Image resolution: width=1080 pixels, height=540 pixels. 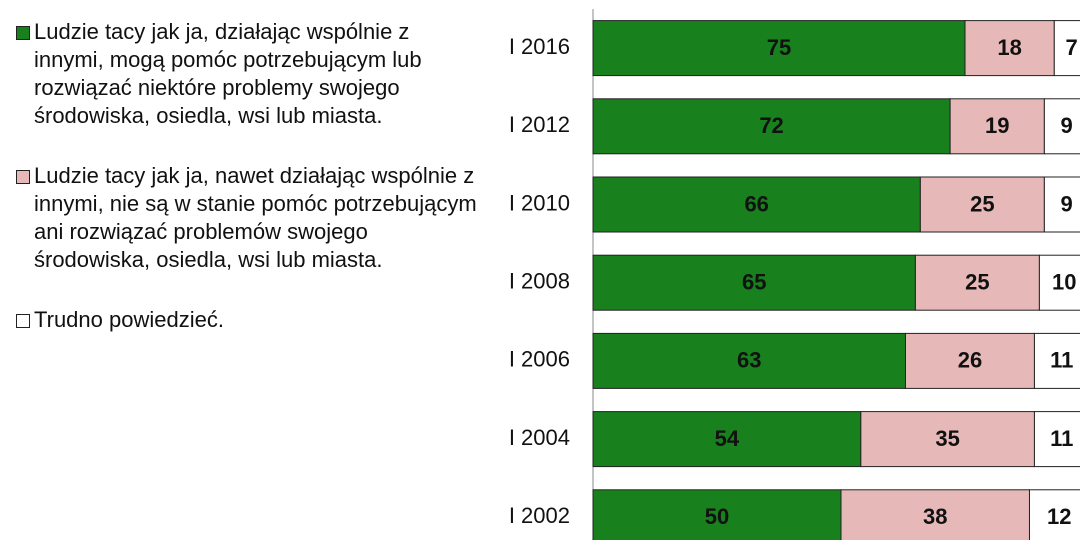 I want to click on value-label: 54, so click(x=727, y=438).